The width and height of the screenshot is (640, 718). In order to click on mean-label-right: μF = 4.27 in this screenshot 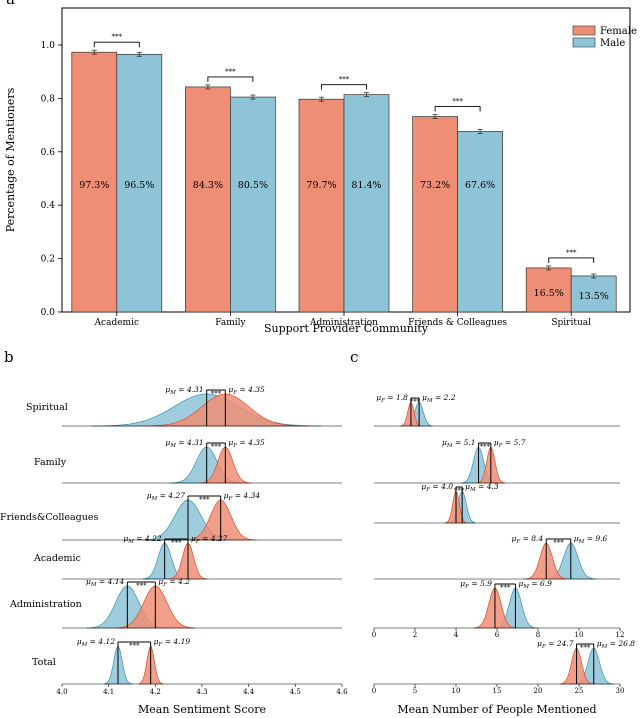, I will do `click(209, 539)`.